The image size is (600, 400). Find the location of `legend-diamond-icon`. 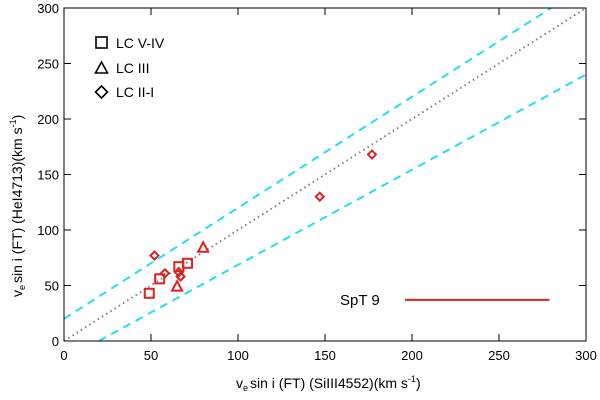

legend-diamond-icon is located at coordinates (101, 92).